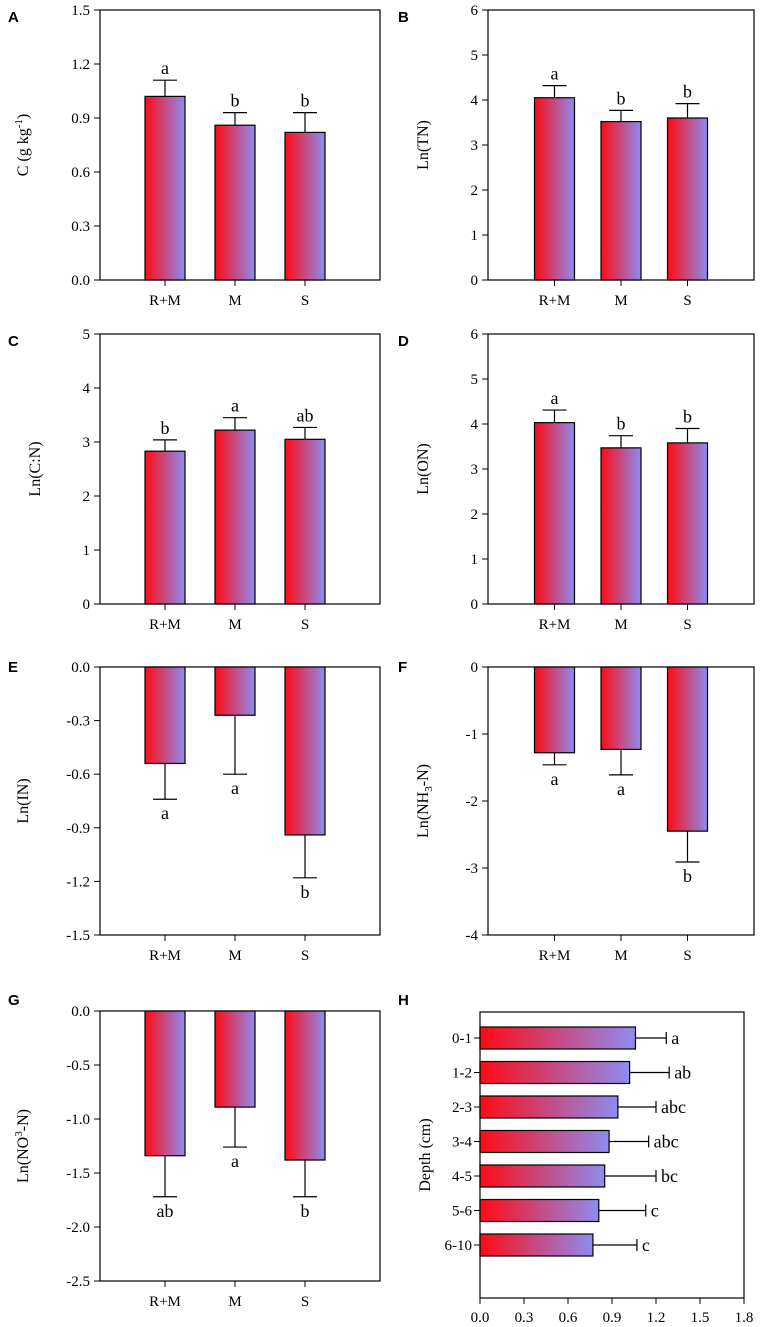 The image size is (765, 1327). I want to click on y-axis-title: Depth (cm), so click(425, 1154).